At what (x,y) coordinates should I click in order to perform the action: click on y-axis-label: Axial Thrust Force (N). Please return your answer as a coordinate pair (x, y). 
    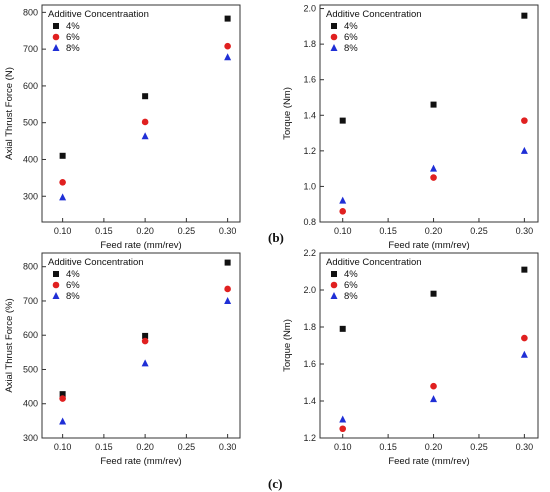
    Looking at the image, I should click on (9, 113).